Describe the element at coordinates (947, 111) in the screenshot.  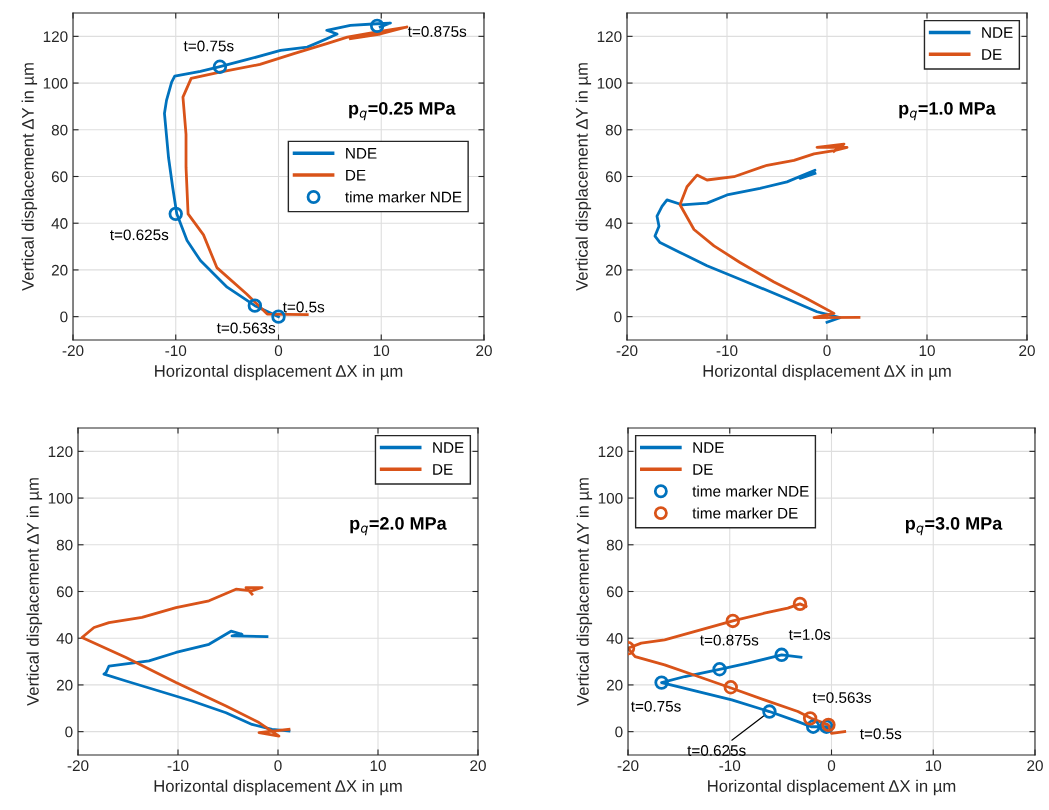
I see `annotation: p$_{q}$=1.0 MPa` at that location.